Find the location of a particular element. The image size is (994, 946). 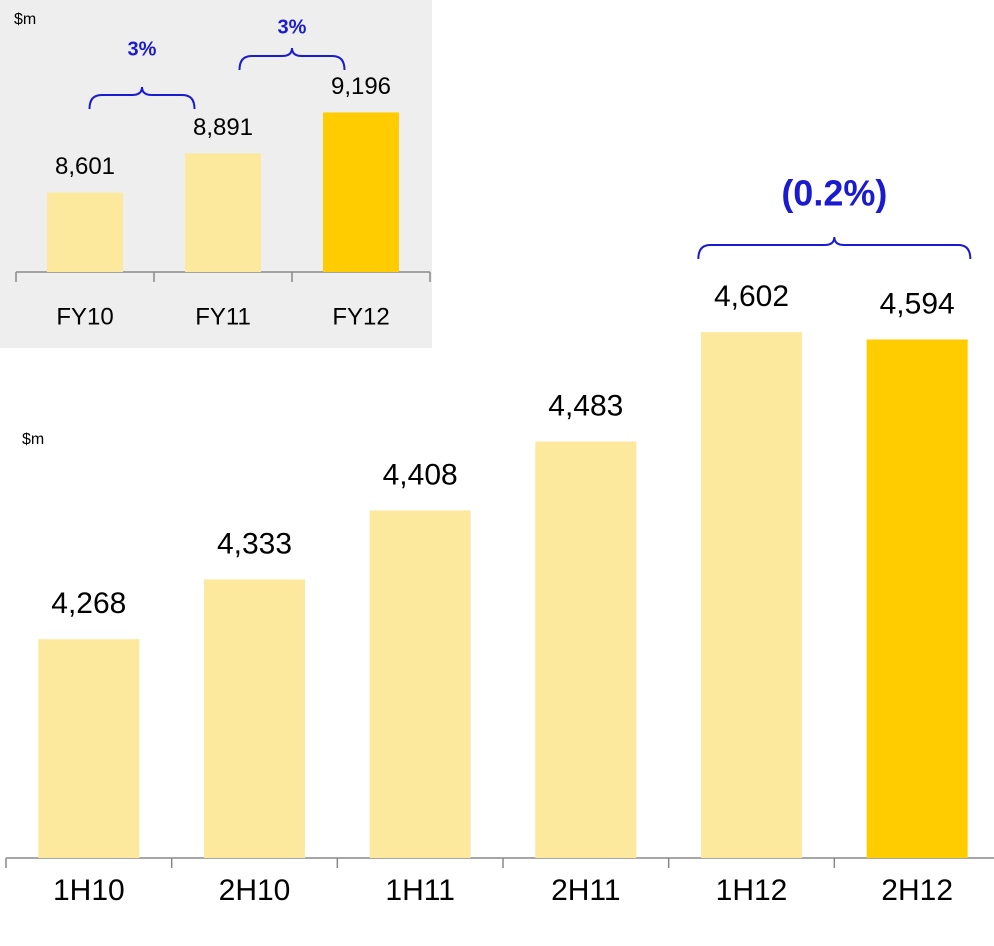

annotation: (0.2%) is located at coordinates (834, 193).